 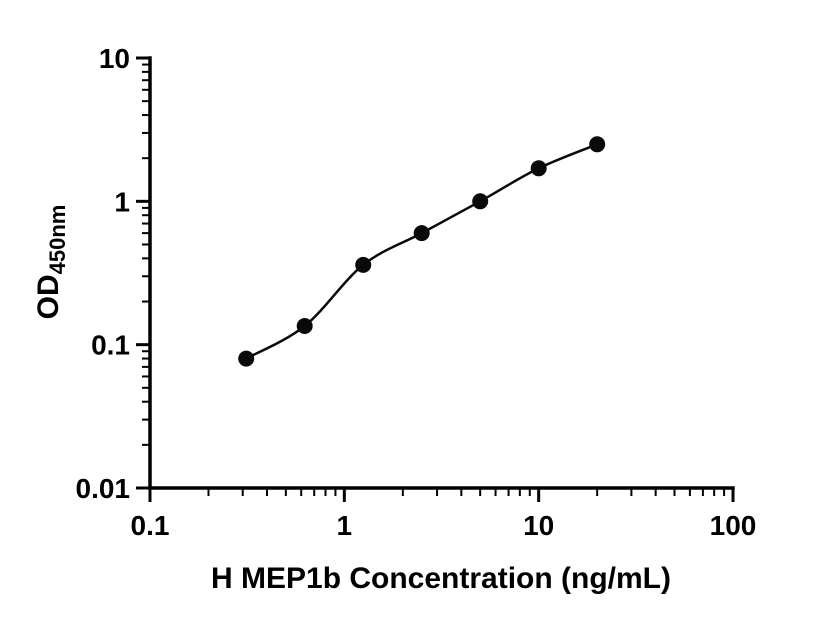 I want to click on y-tick-label: 10, so click(x=114, y=58).